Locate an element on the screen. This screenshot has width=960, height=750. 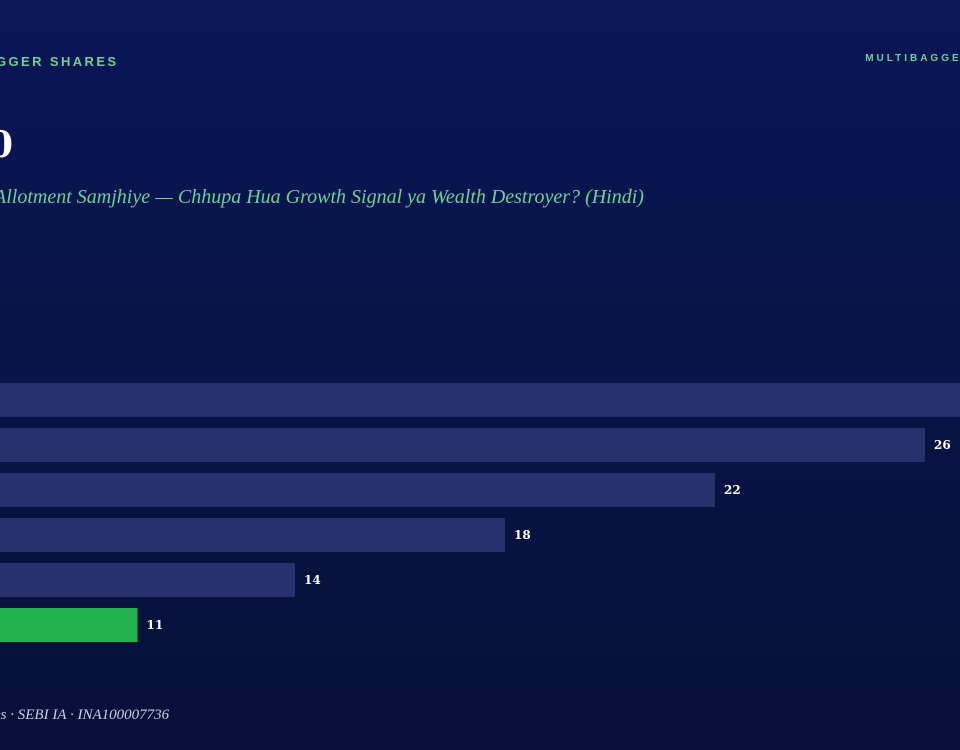
bar-value-label-1: 26 is located at coordinates (942, 445).